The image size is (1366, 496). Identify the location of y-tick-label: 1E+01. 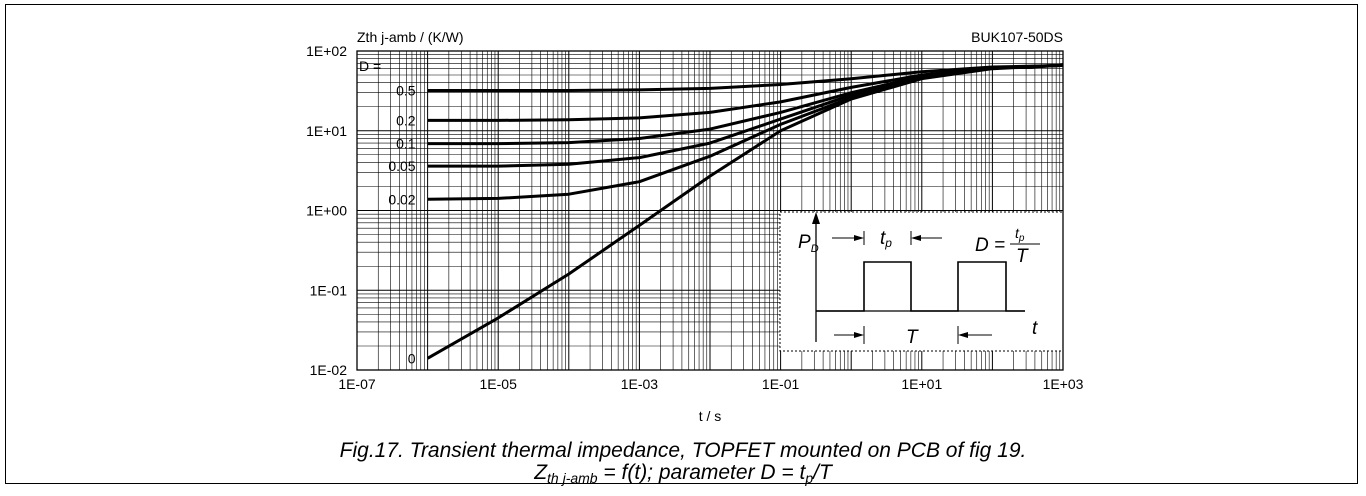
(326, 131).